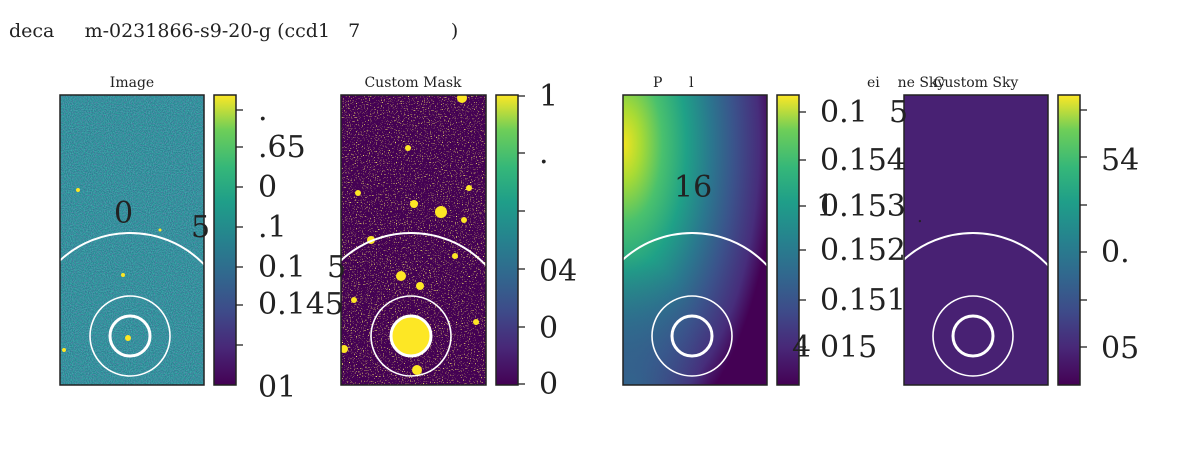 Image resolution: width=1200 pixels, height=450 pixels. What do you see at coordinates (336, 267) in the screenshot?
I see `mask-overlay-label: 5` at bounding box center [336, 267].